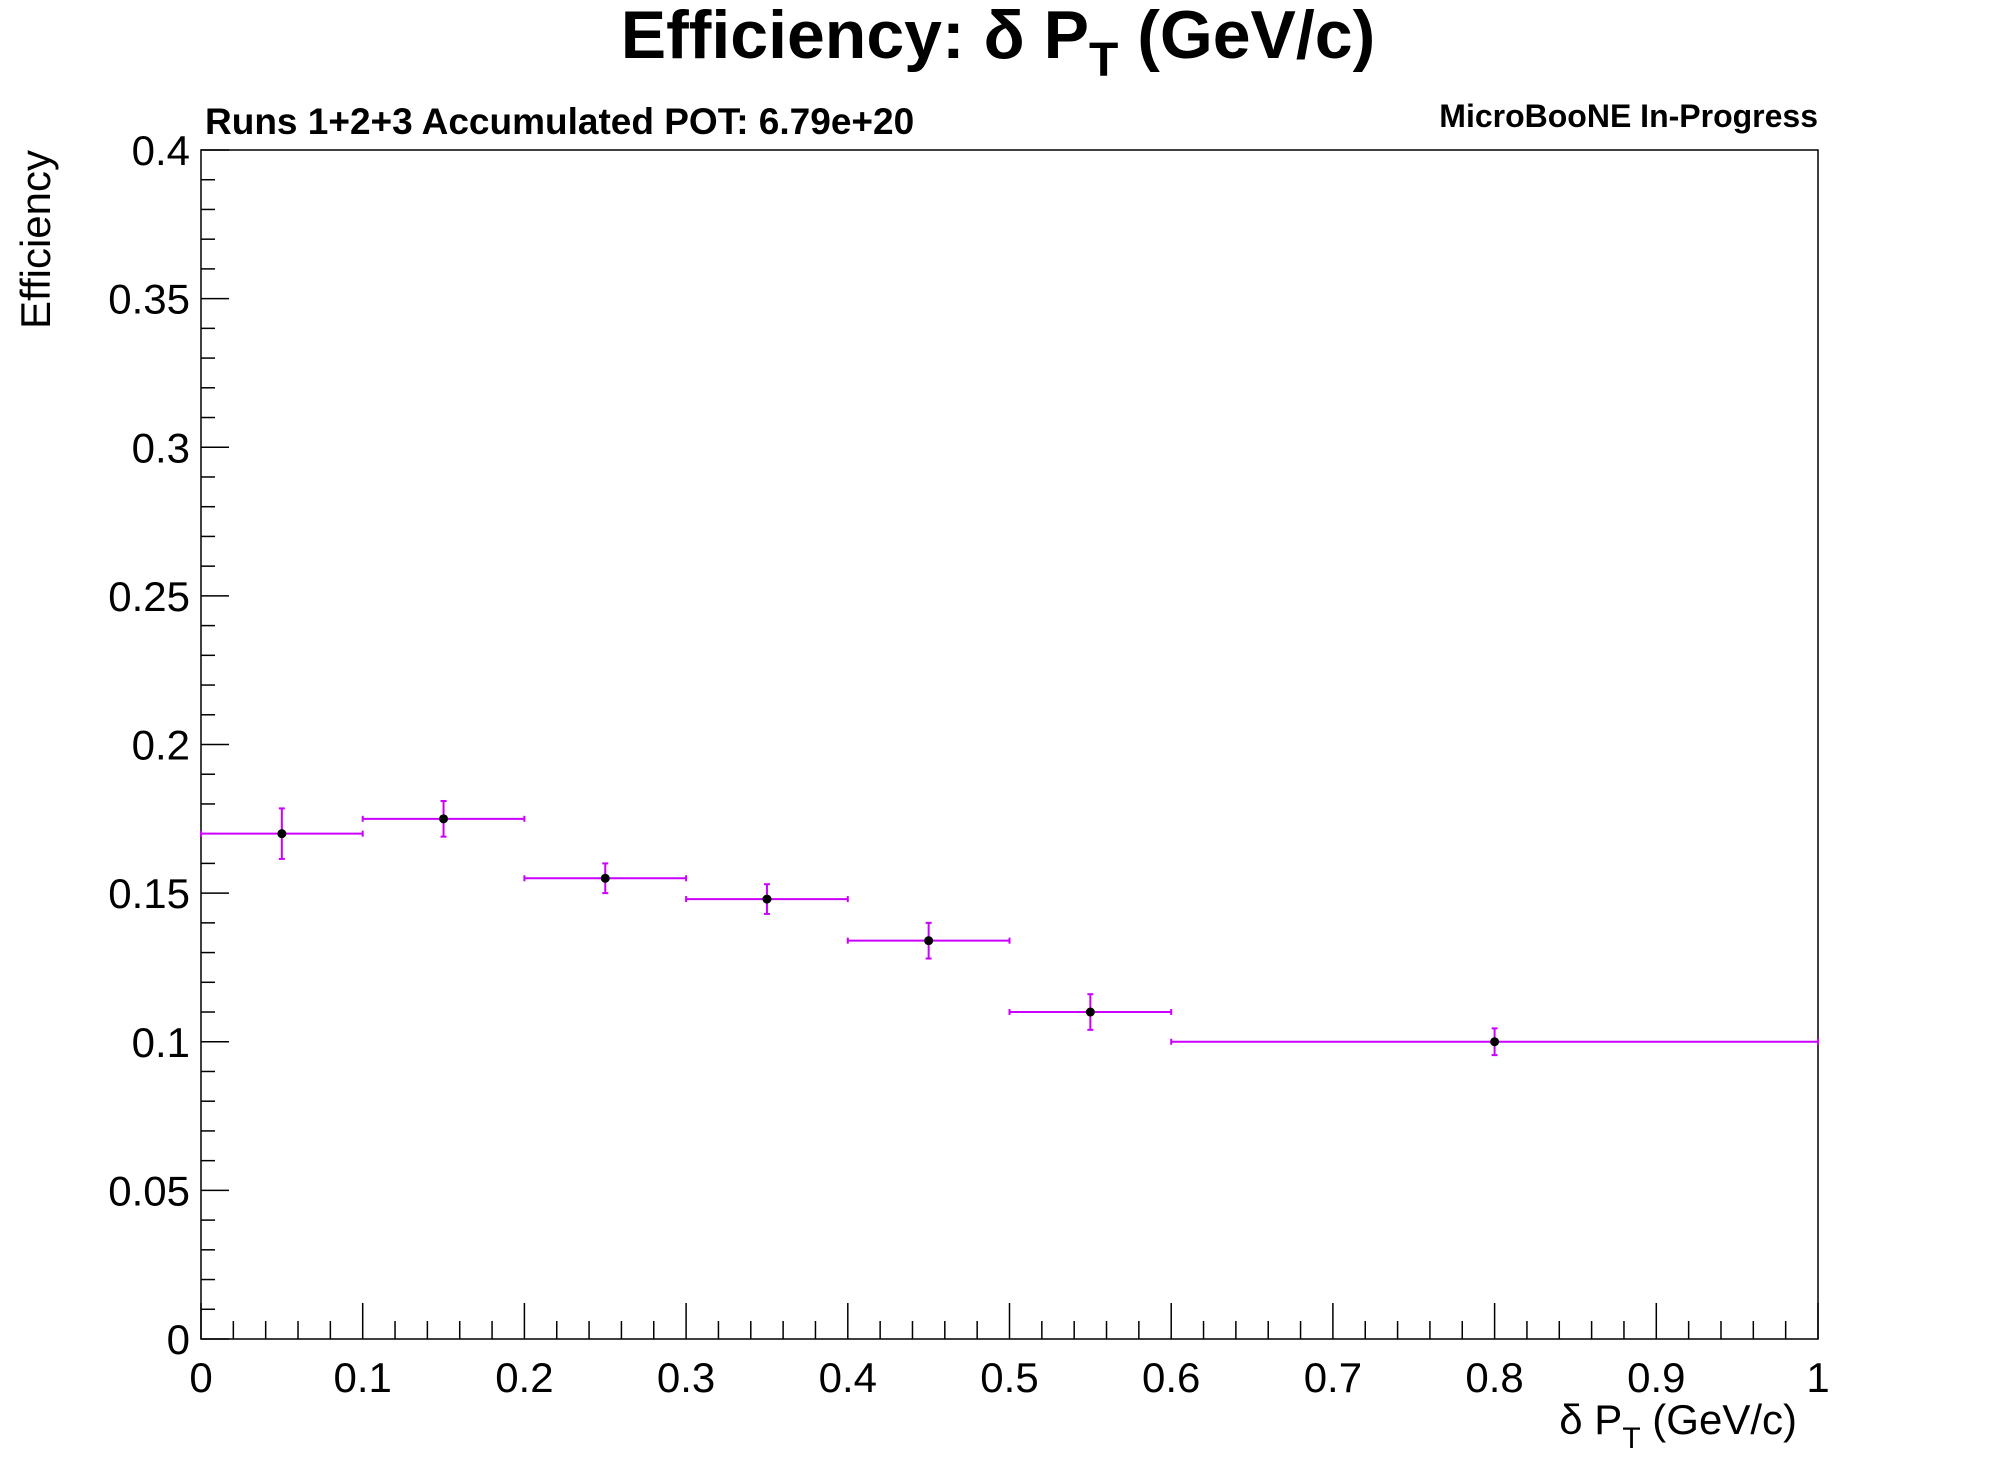 Image resolution: width=1996 pixels, height=1472 pixels. What do you see at coordinates (686, 1377) in the screenshot?
I see `x-tick-label: 0.3` at bounding box center [686, 1377].